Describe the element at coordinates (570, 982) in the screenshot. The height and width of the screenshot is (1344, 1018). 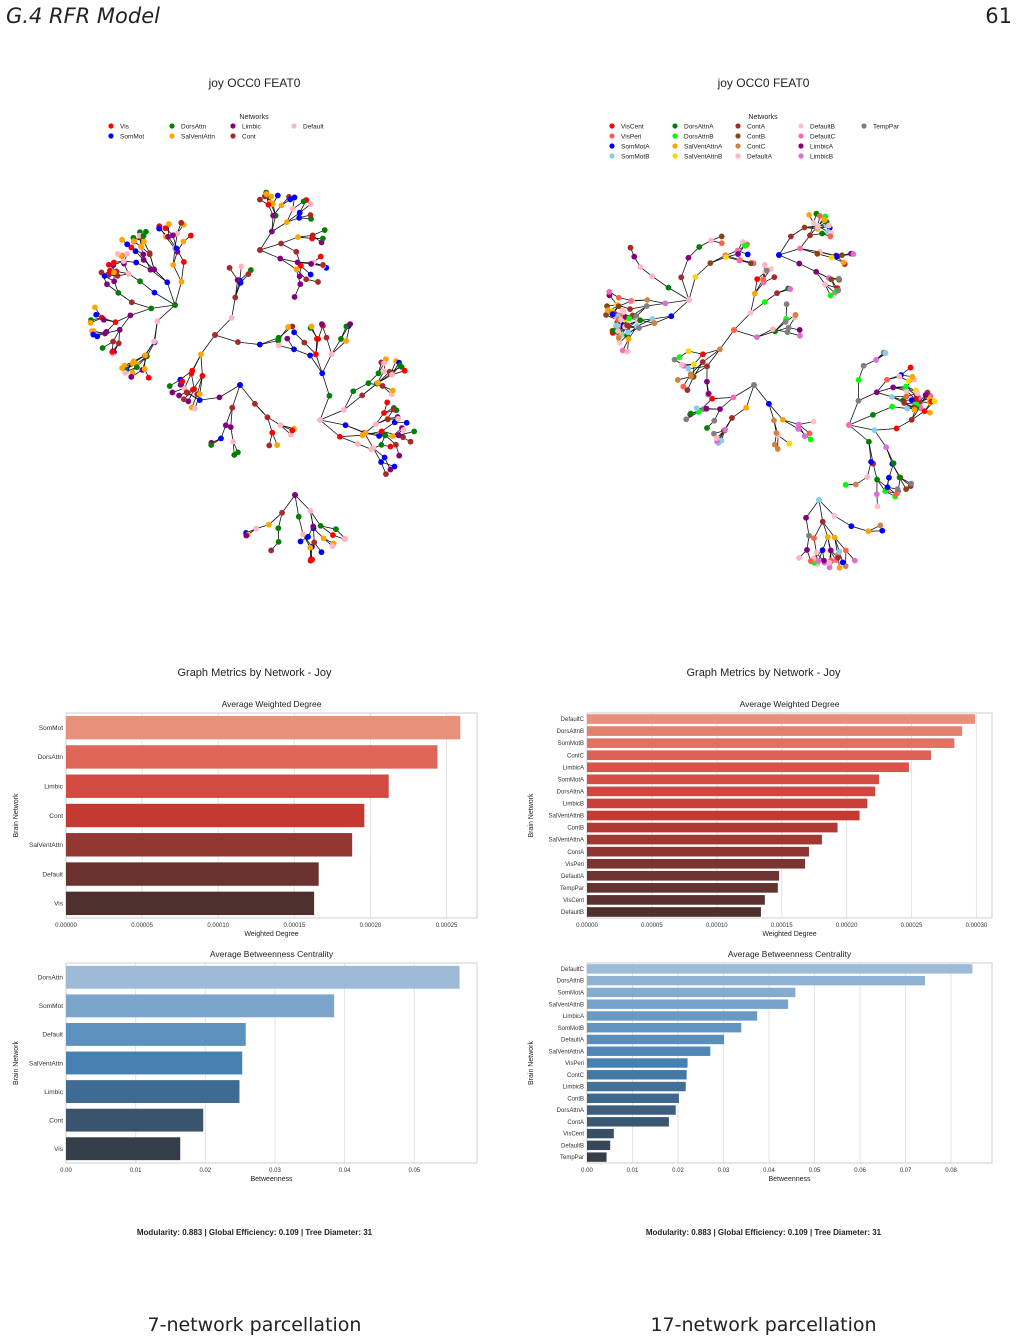
I see `category-label: DorsAttnB` at that location.